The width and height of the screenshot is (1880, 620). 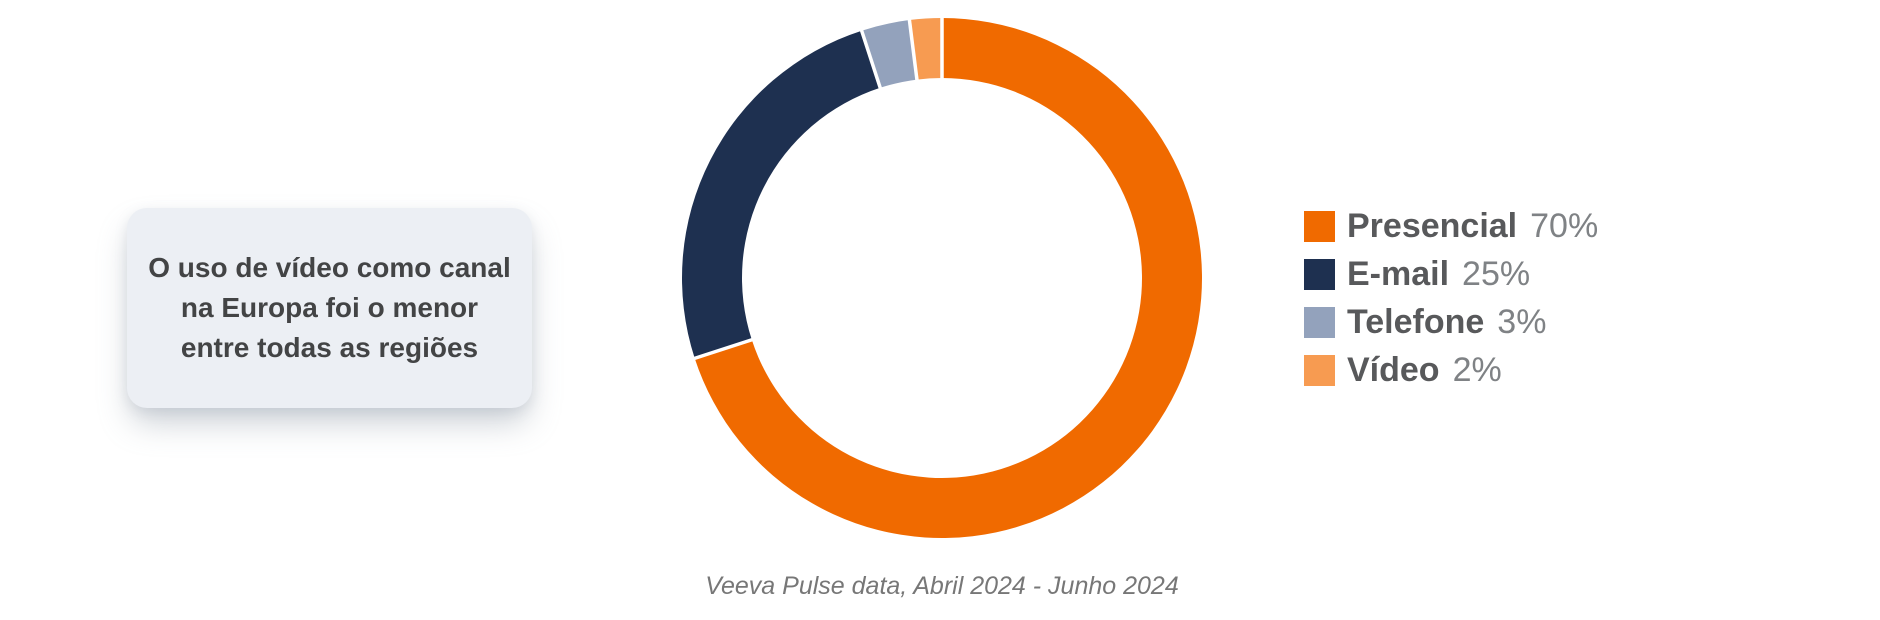 I want to click on legend-value: 2%, so click(x=1477, y=369).